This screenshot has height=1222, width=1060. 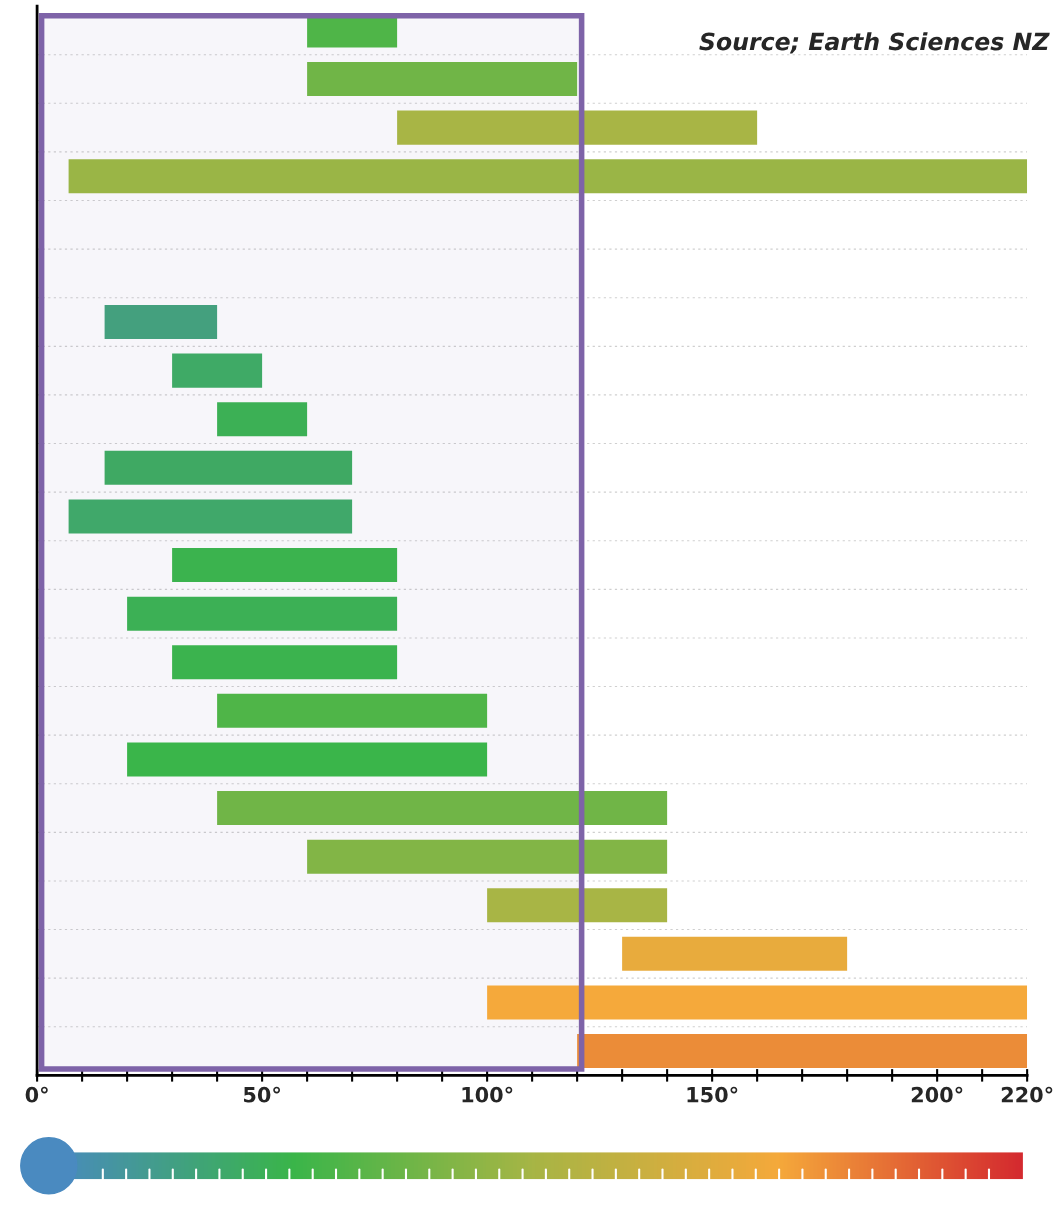 I want to click on x-tick-label: 50°, so click(x=262, y=1094).